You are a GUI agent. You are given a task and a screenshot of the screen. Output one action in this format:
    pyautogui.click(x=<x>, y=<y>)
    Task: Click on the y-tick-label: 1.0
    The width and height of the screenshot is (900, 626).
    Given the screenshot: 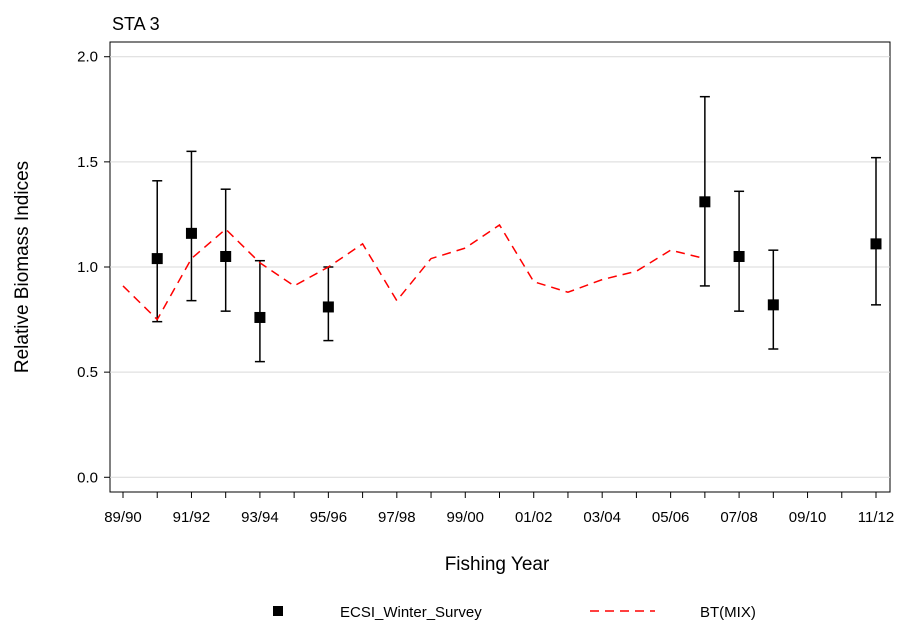 What is the action you would take?
    pyautogui.click(x=87, y=267)
    